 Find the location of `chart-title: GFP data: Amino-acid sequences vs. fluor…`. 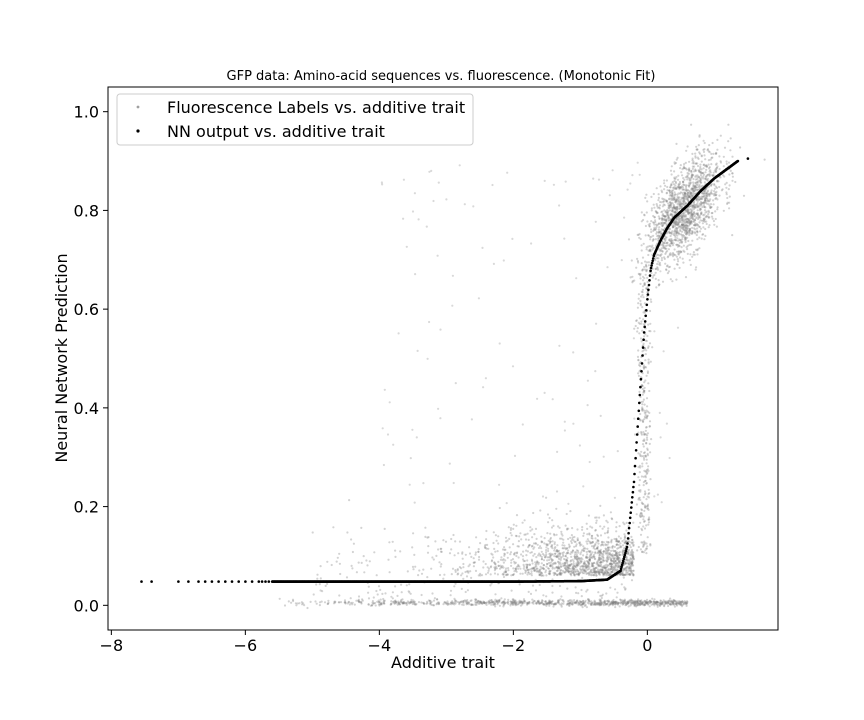

chart-title: GFP data: Amino-acid sequences vs. fluor… is located at coordinates (441, 76).